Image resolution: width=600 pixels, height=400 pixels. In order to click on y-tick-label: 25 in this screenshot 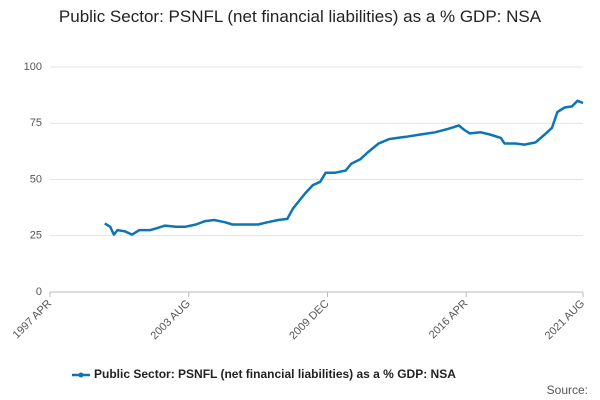, I will do `click(36, 236)`.